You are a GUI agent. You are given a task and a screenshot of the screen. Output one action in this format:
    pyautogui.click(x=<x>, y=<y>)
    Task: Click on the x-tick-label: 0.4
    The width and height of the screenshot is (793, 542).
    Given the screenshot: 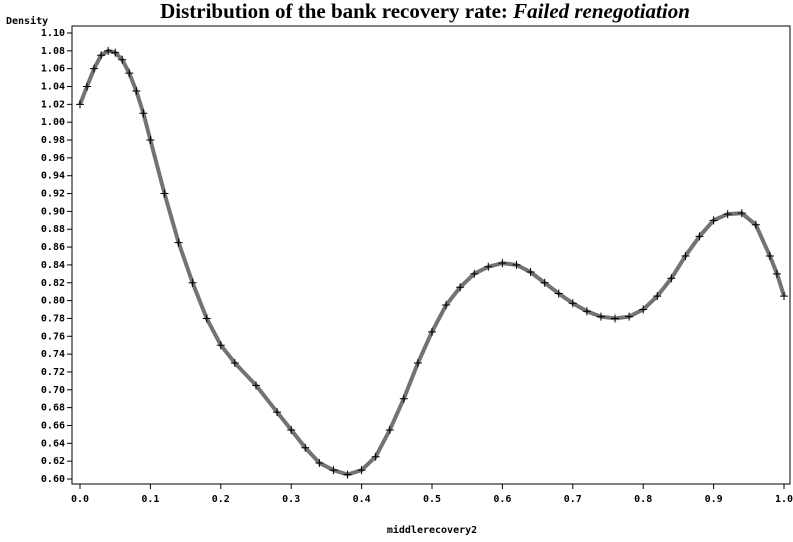 What is the action you would take?
    pyautogui.click(x=362, y=499)
    